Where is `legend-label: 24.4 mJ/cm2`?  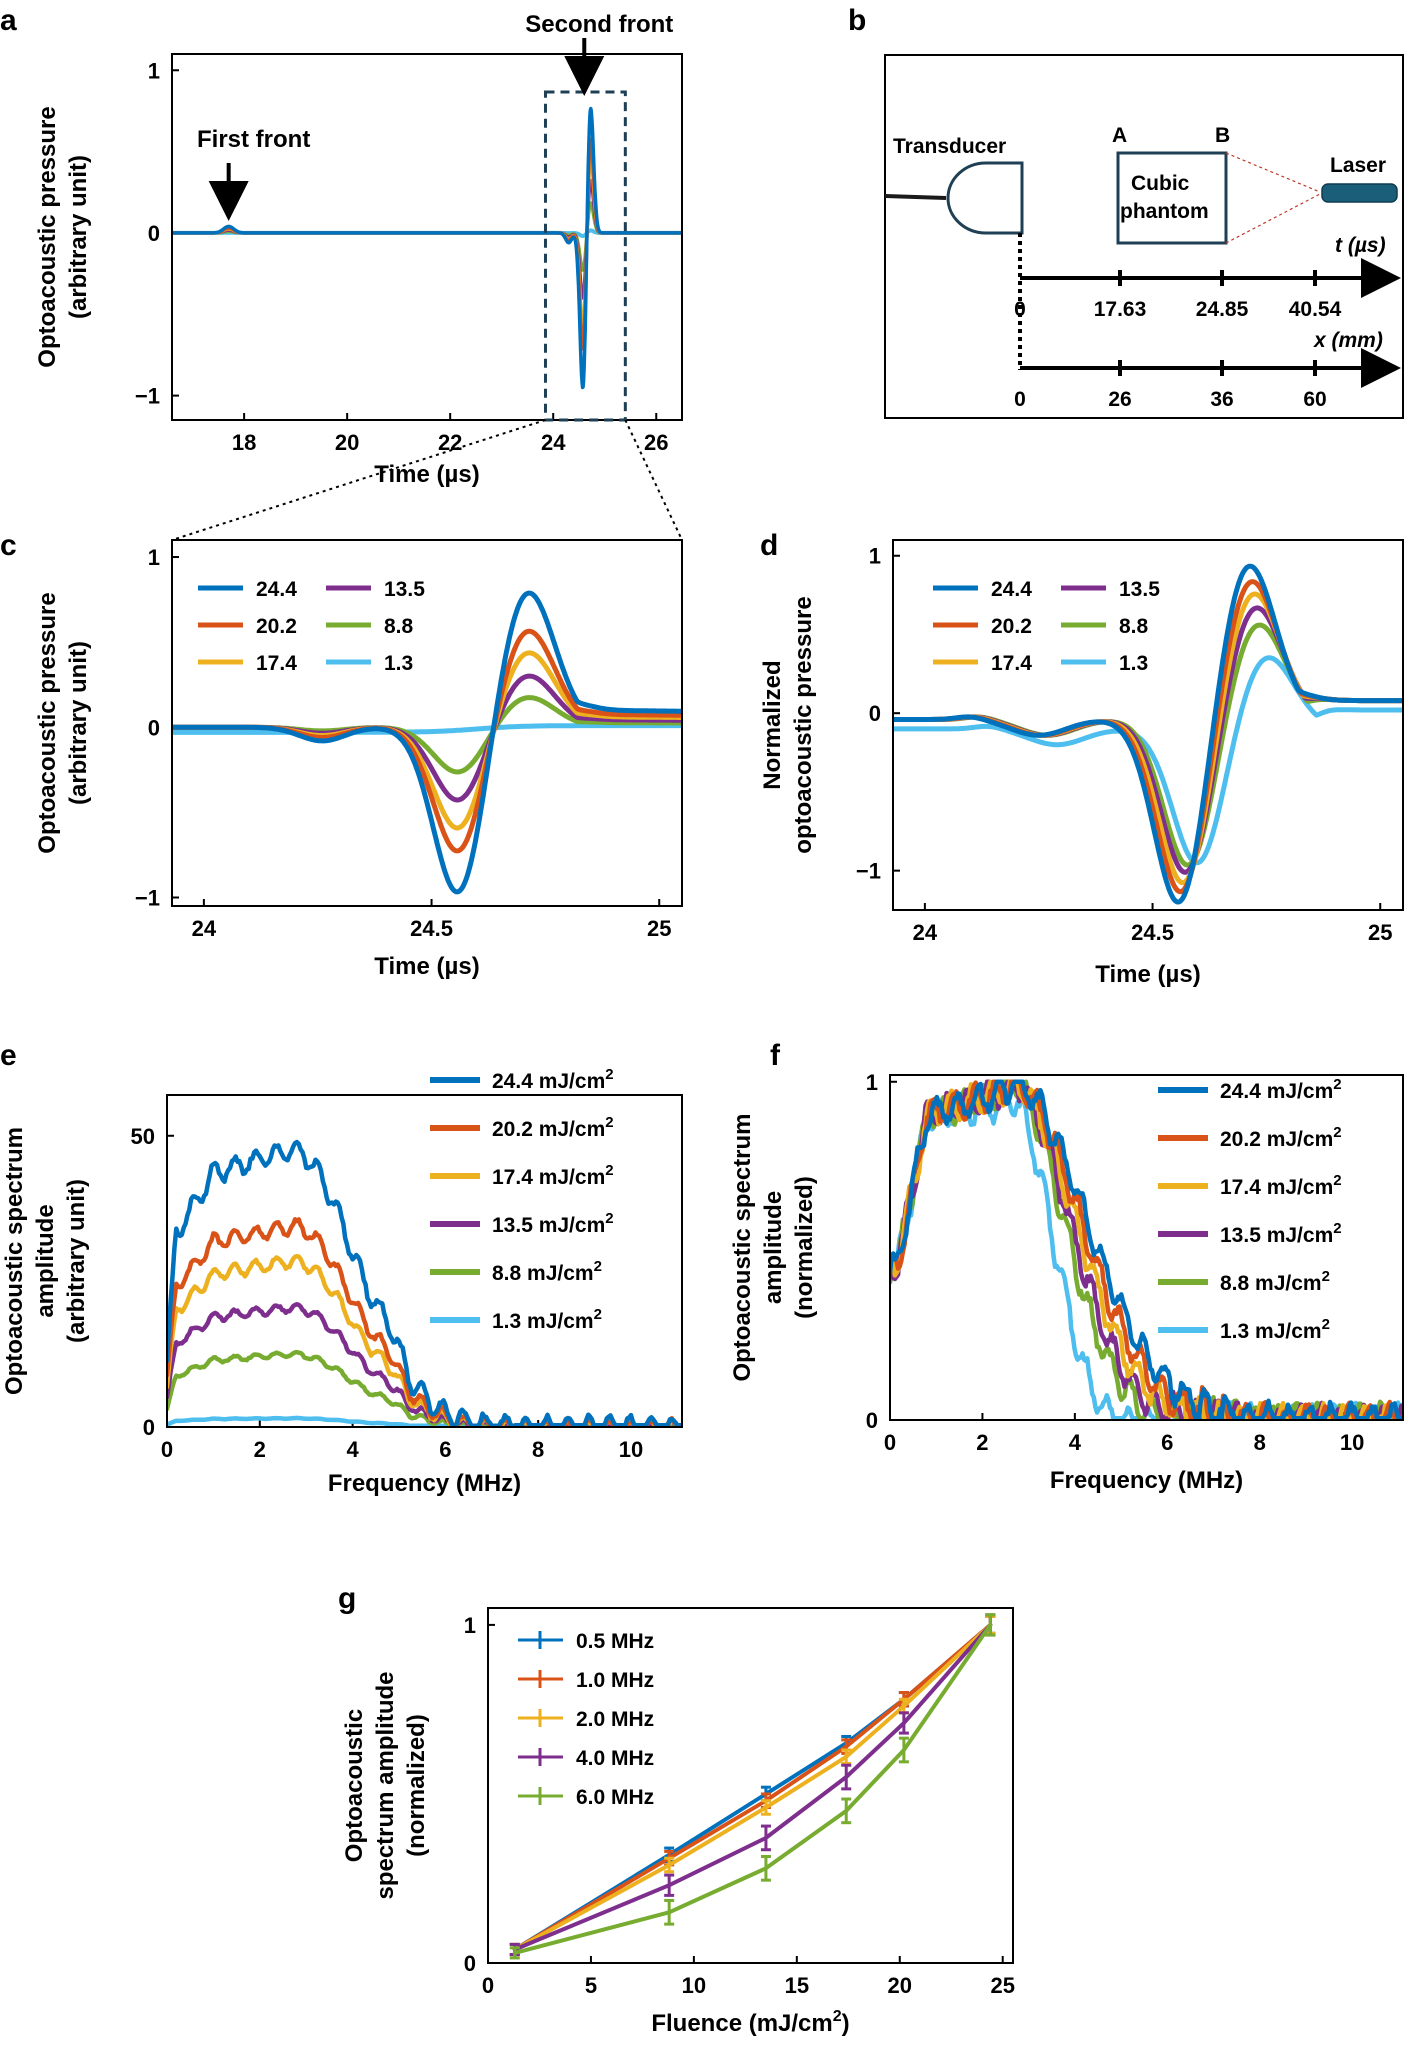
legend-label: 24.4 mJ/cm2 is located at coordinates (1281, 1089).